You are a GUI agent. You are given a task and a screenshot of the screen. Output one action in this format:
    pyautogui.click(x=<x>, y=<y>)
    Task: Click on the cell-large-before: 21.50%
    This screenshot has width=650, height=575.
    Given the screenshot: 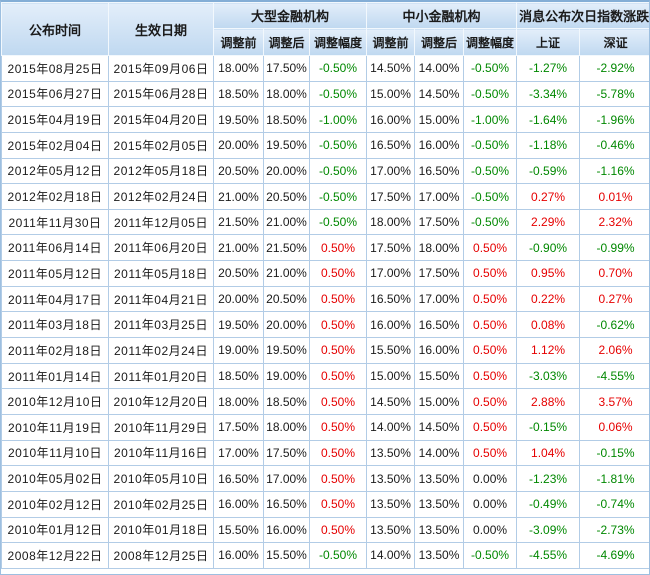 What is the action you would take?
    pyautogui.click(x=238, y=222)
    